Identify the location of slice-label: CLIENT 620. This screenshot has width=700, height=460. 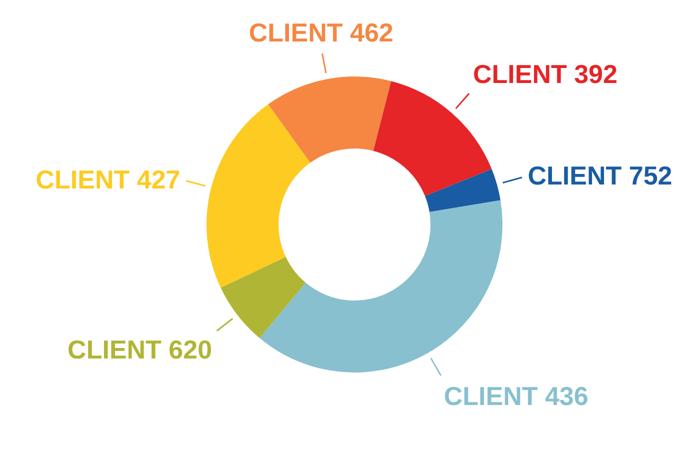
(140, 349).